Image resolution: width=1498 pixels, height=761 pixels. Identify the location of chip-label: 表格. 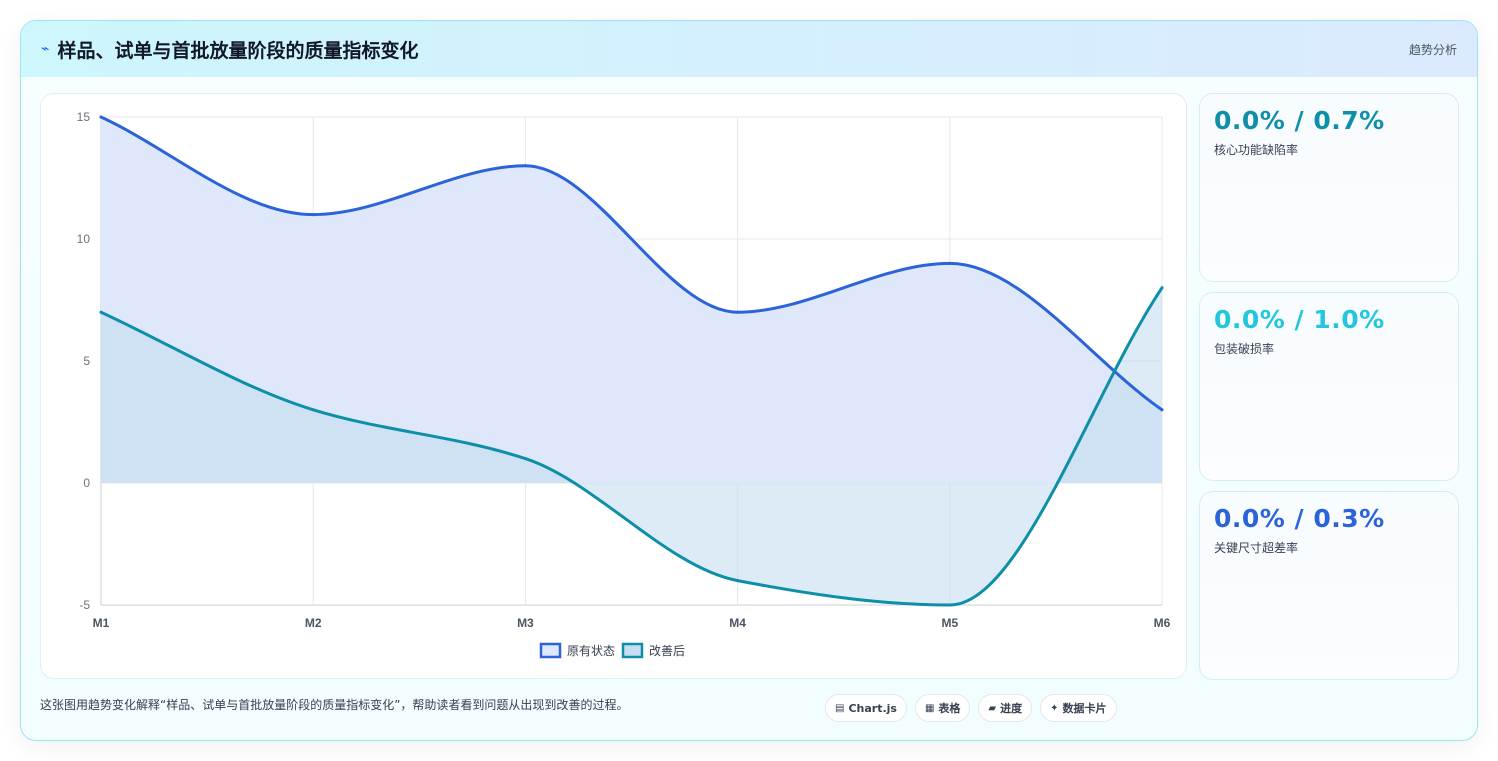
(949, 708).